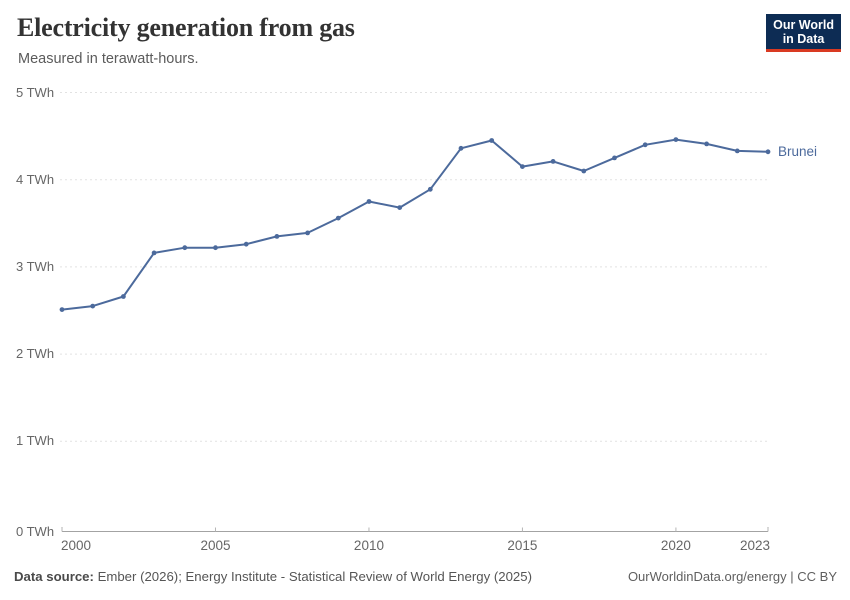 This screenshot has width=850, height=600. What do you see at coordinates (754, 545) in the screenshot?
I see `x-tick-label: 2023` at bounding box center [754, 545].